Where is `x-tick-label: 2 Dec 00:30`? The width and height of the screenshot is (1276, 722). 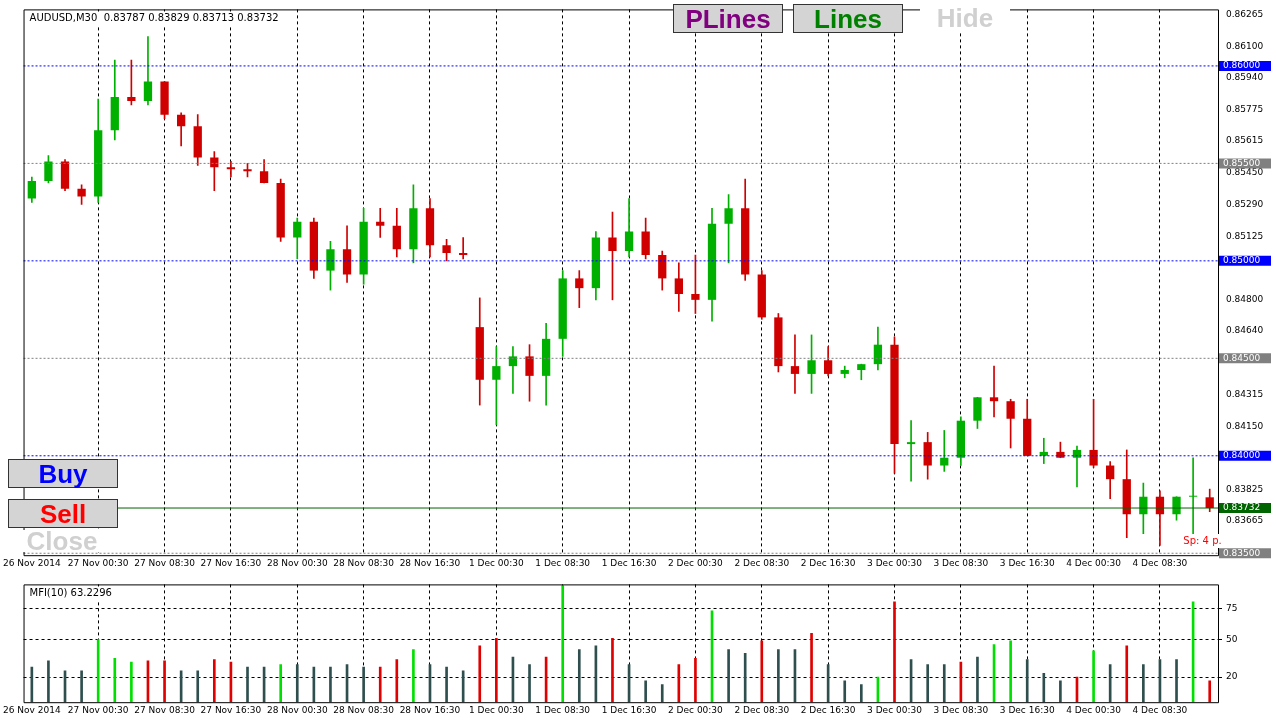 x-tick-label: 2 Dec 00:30 is located at coordinates (696, 709).